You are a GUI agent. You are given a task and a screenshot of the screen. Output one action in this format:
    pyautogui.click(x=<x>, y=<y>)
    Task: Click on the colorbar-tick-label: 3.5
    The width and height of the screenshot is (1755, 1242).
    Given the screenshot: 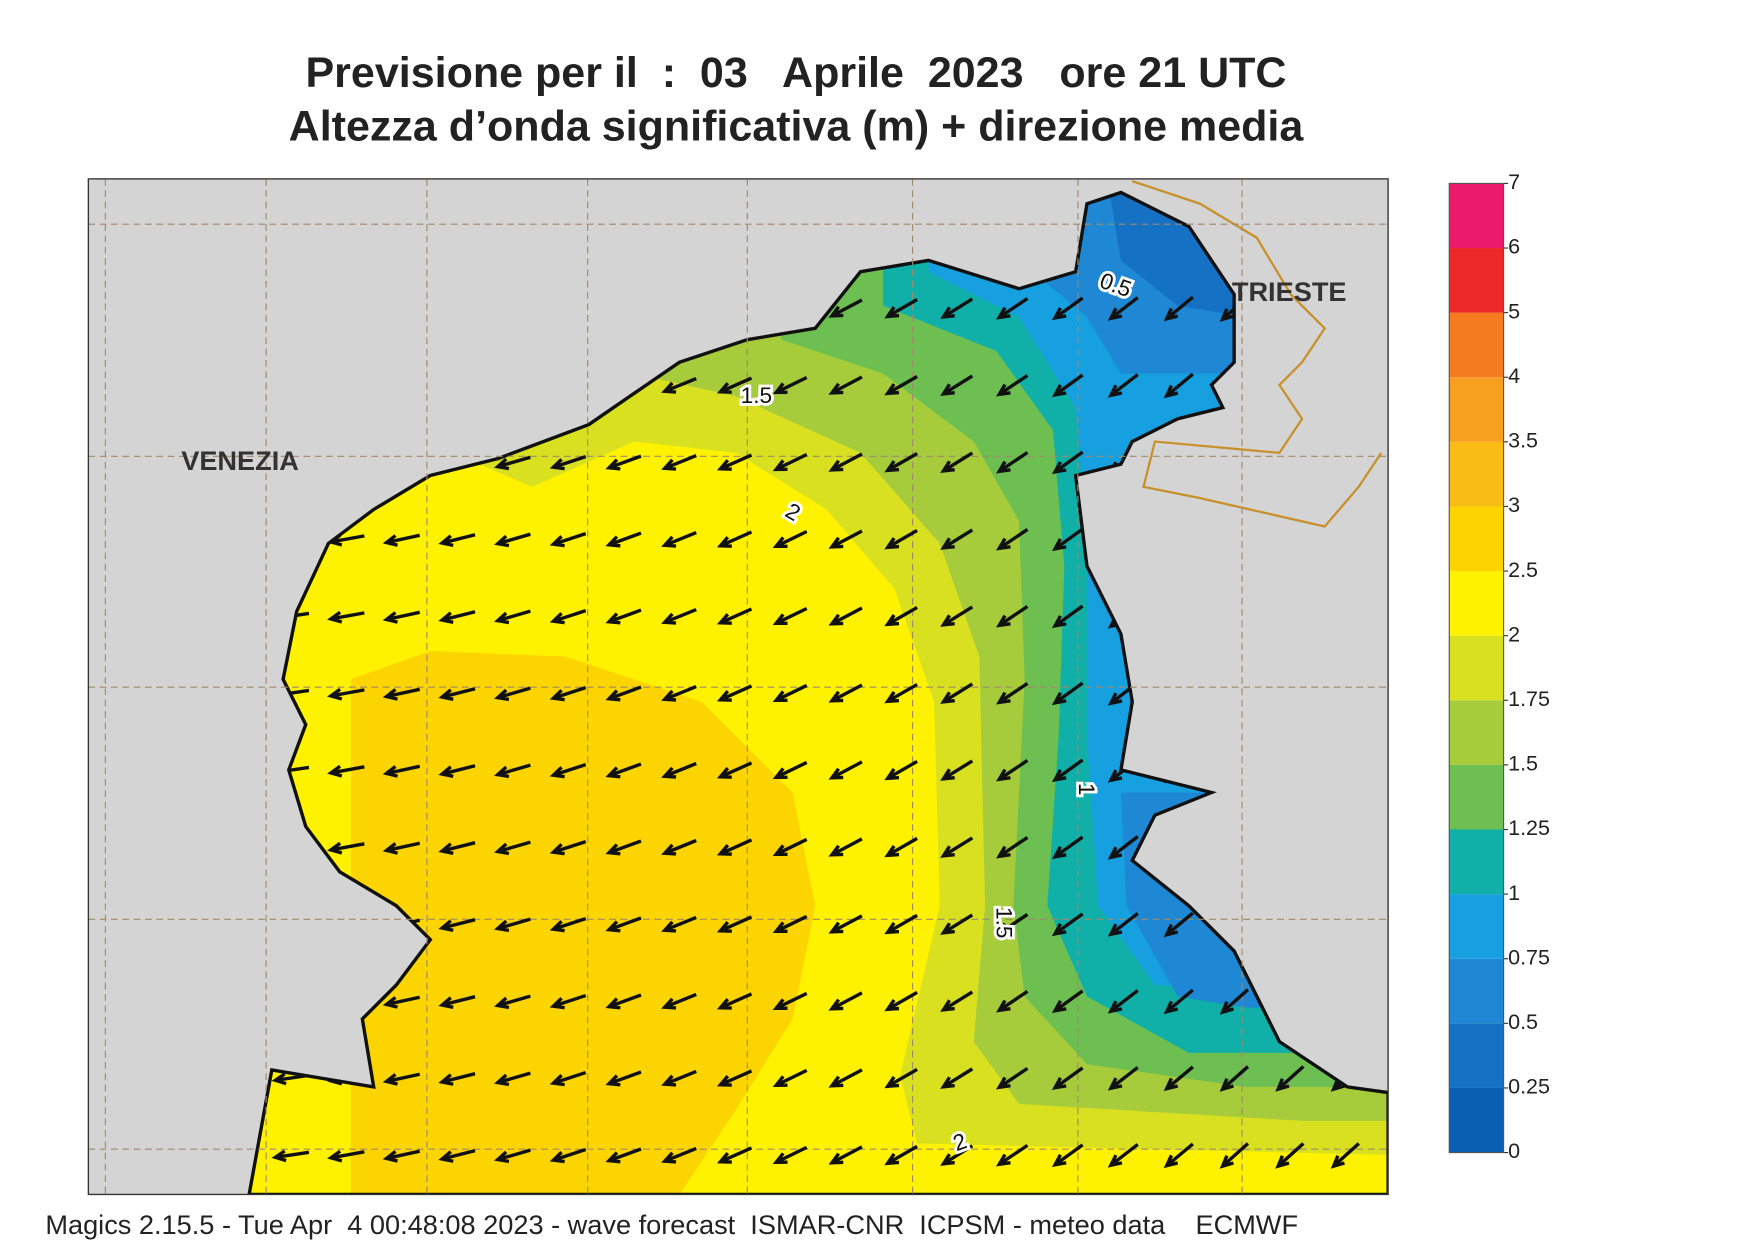 What is the action you would take?
    pyautogui.click(x=1523, y=441)
    